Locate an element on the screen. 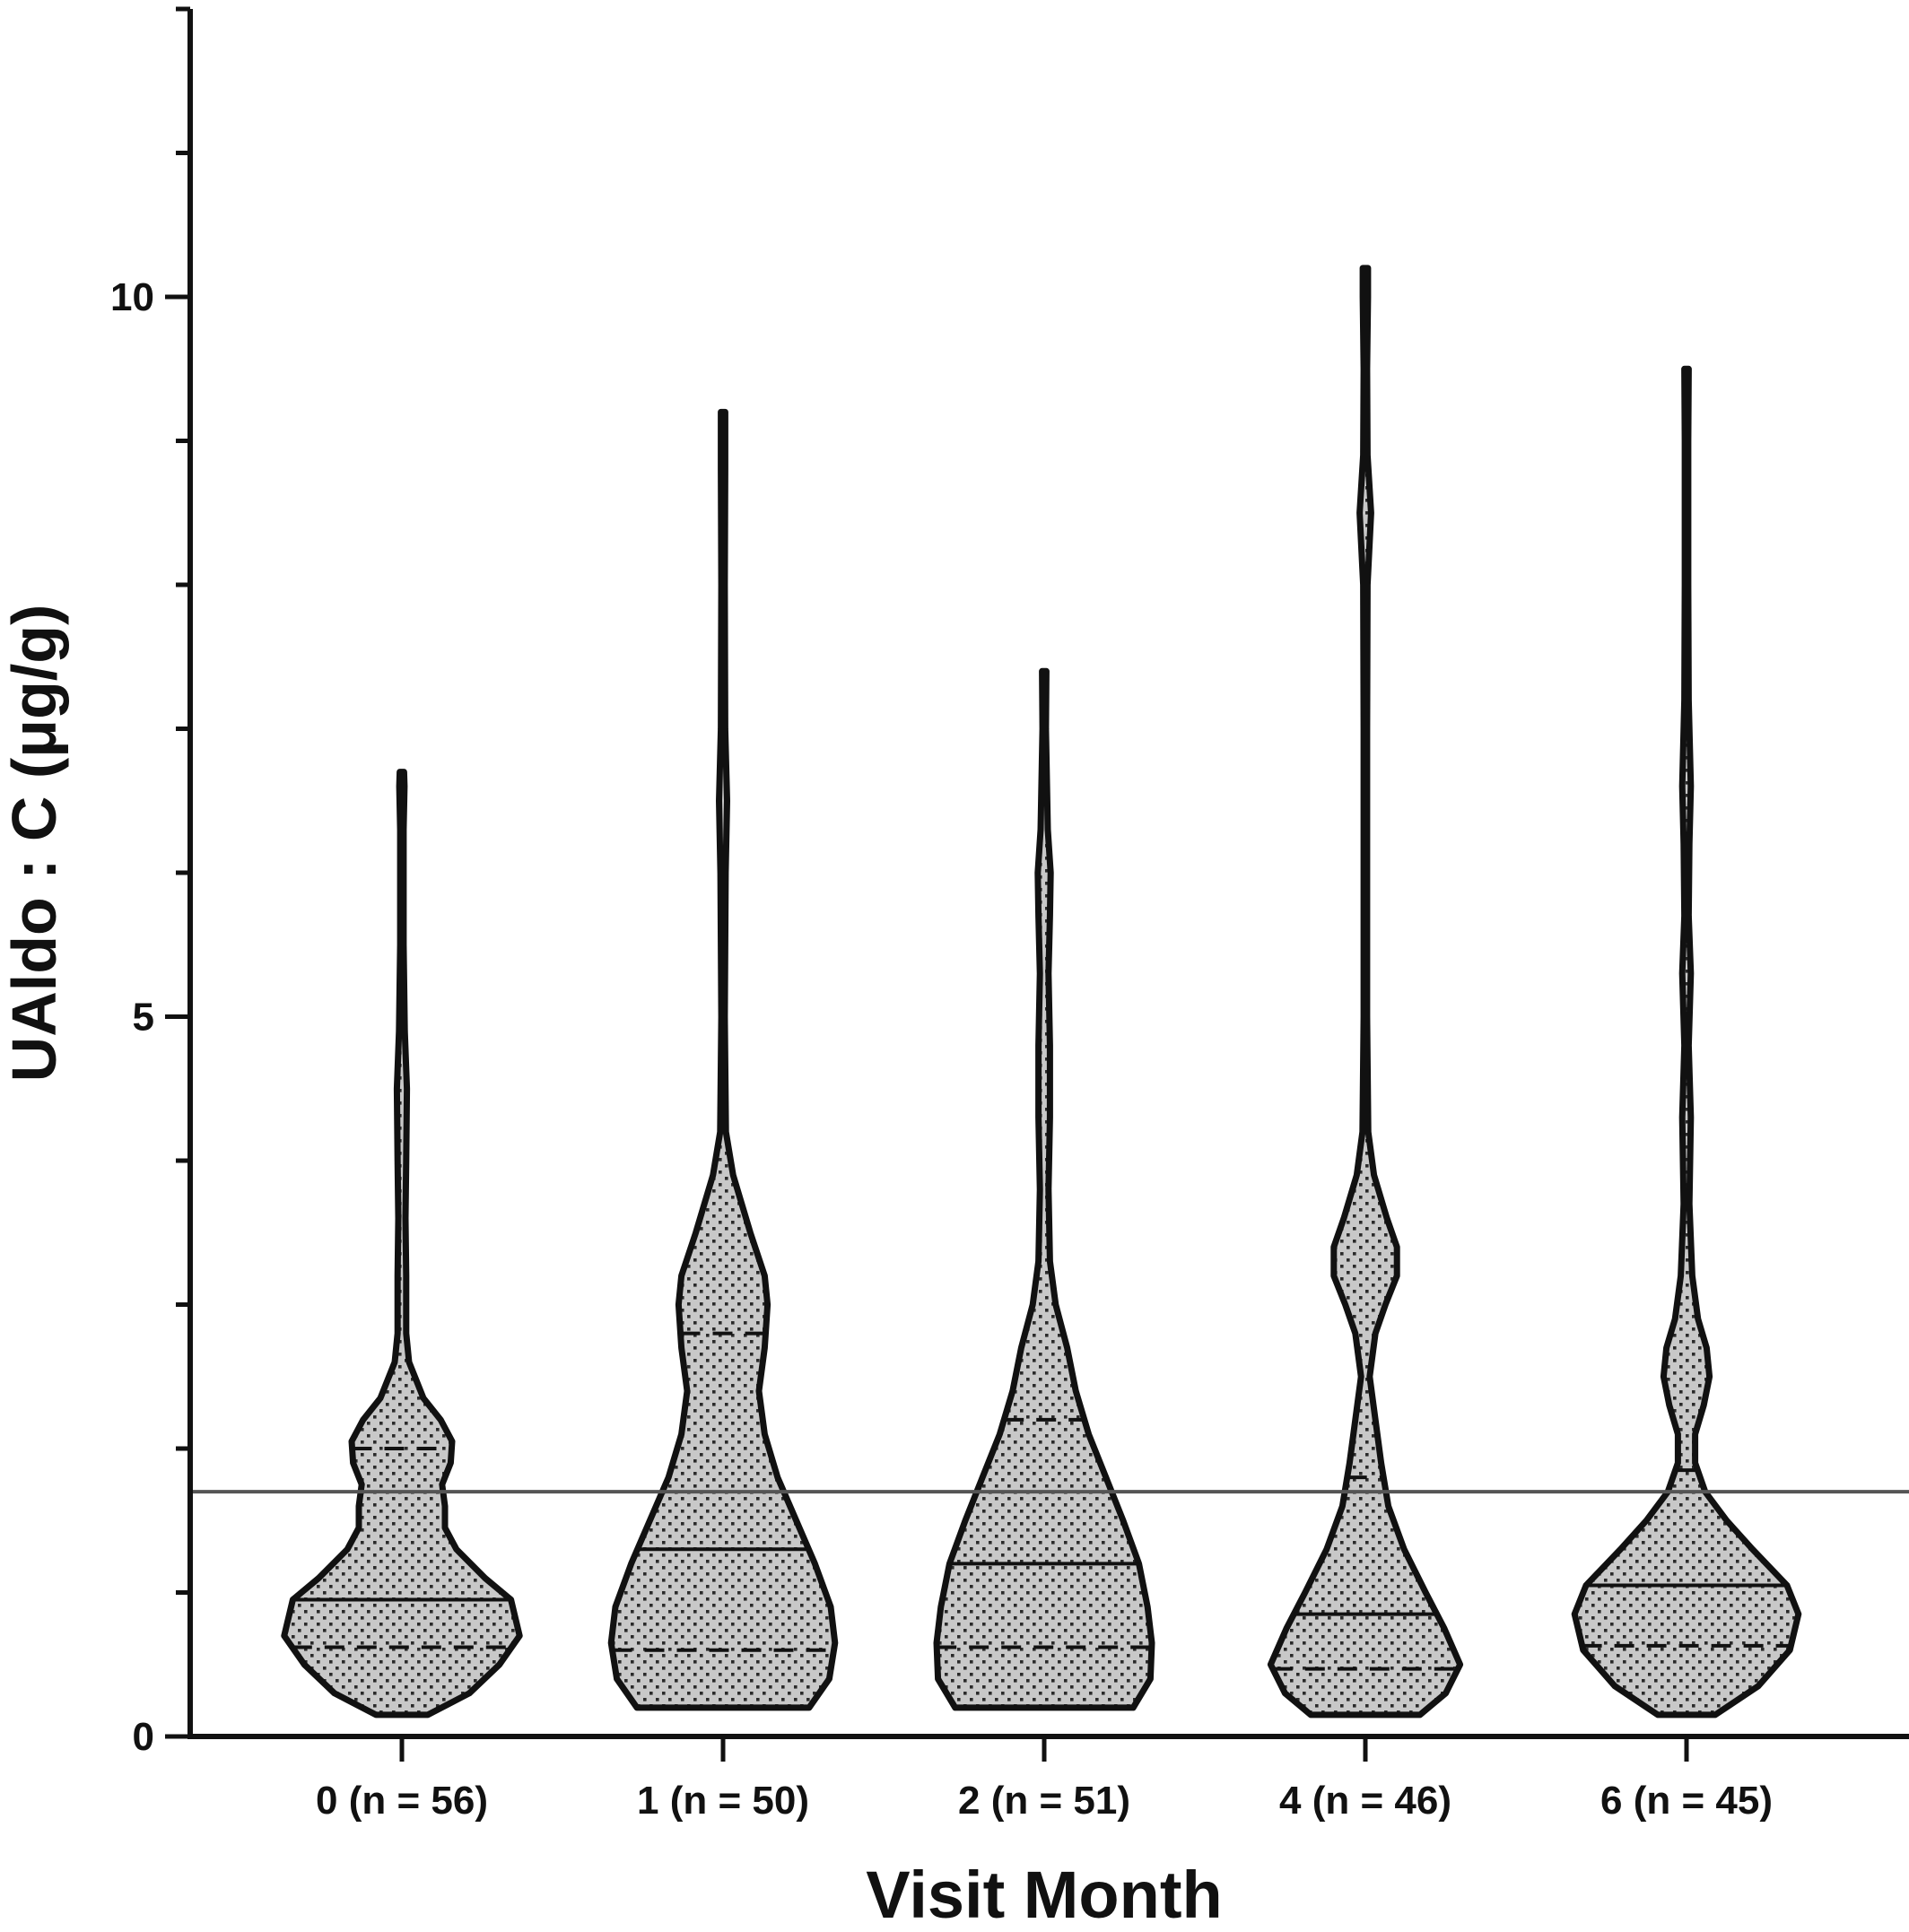 This screenshot has height=1932, width=1909. x-axis-title: Visit Month is located at coordinates (1044, 1895).